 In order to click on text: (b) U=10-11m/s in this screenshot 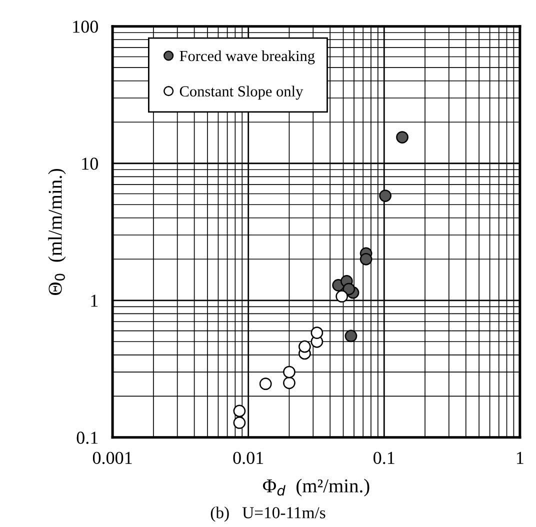, I will do `click(268, 514)`.